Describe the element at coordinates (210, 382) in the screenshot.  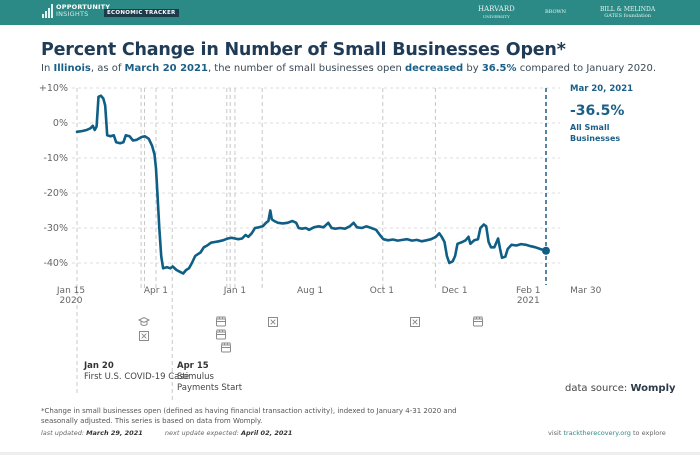
I see `annotation-text-stimulus: Stimulus Payments Start` at that location.